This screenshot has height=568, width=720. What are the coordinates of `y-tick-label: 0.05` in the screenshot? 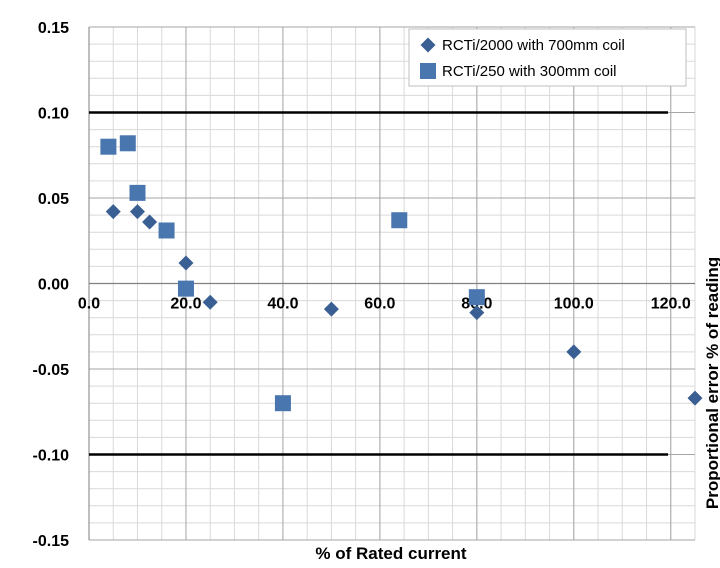 It's located at (53, 199).